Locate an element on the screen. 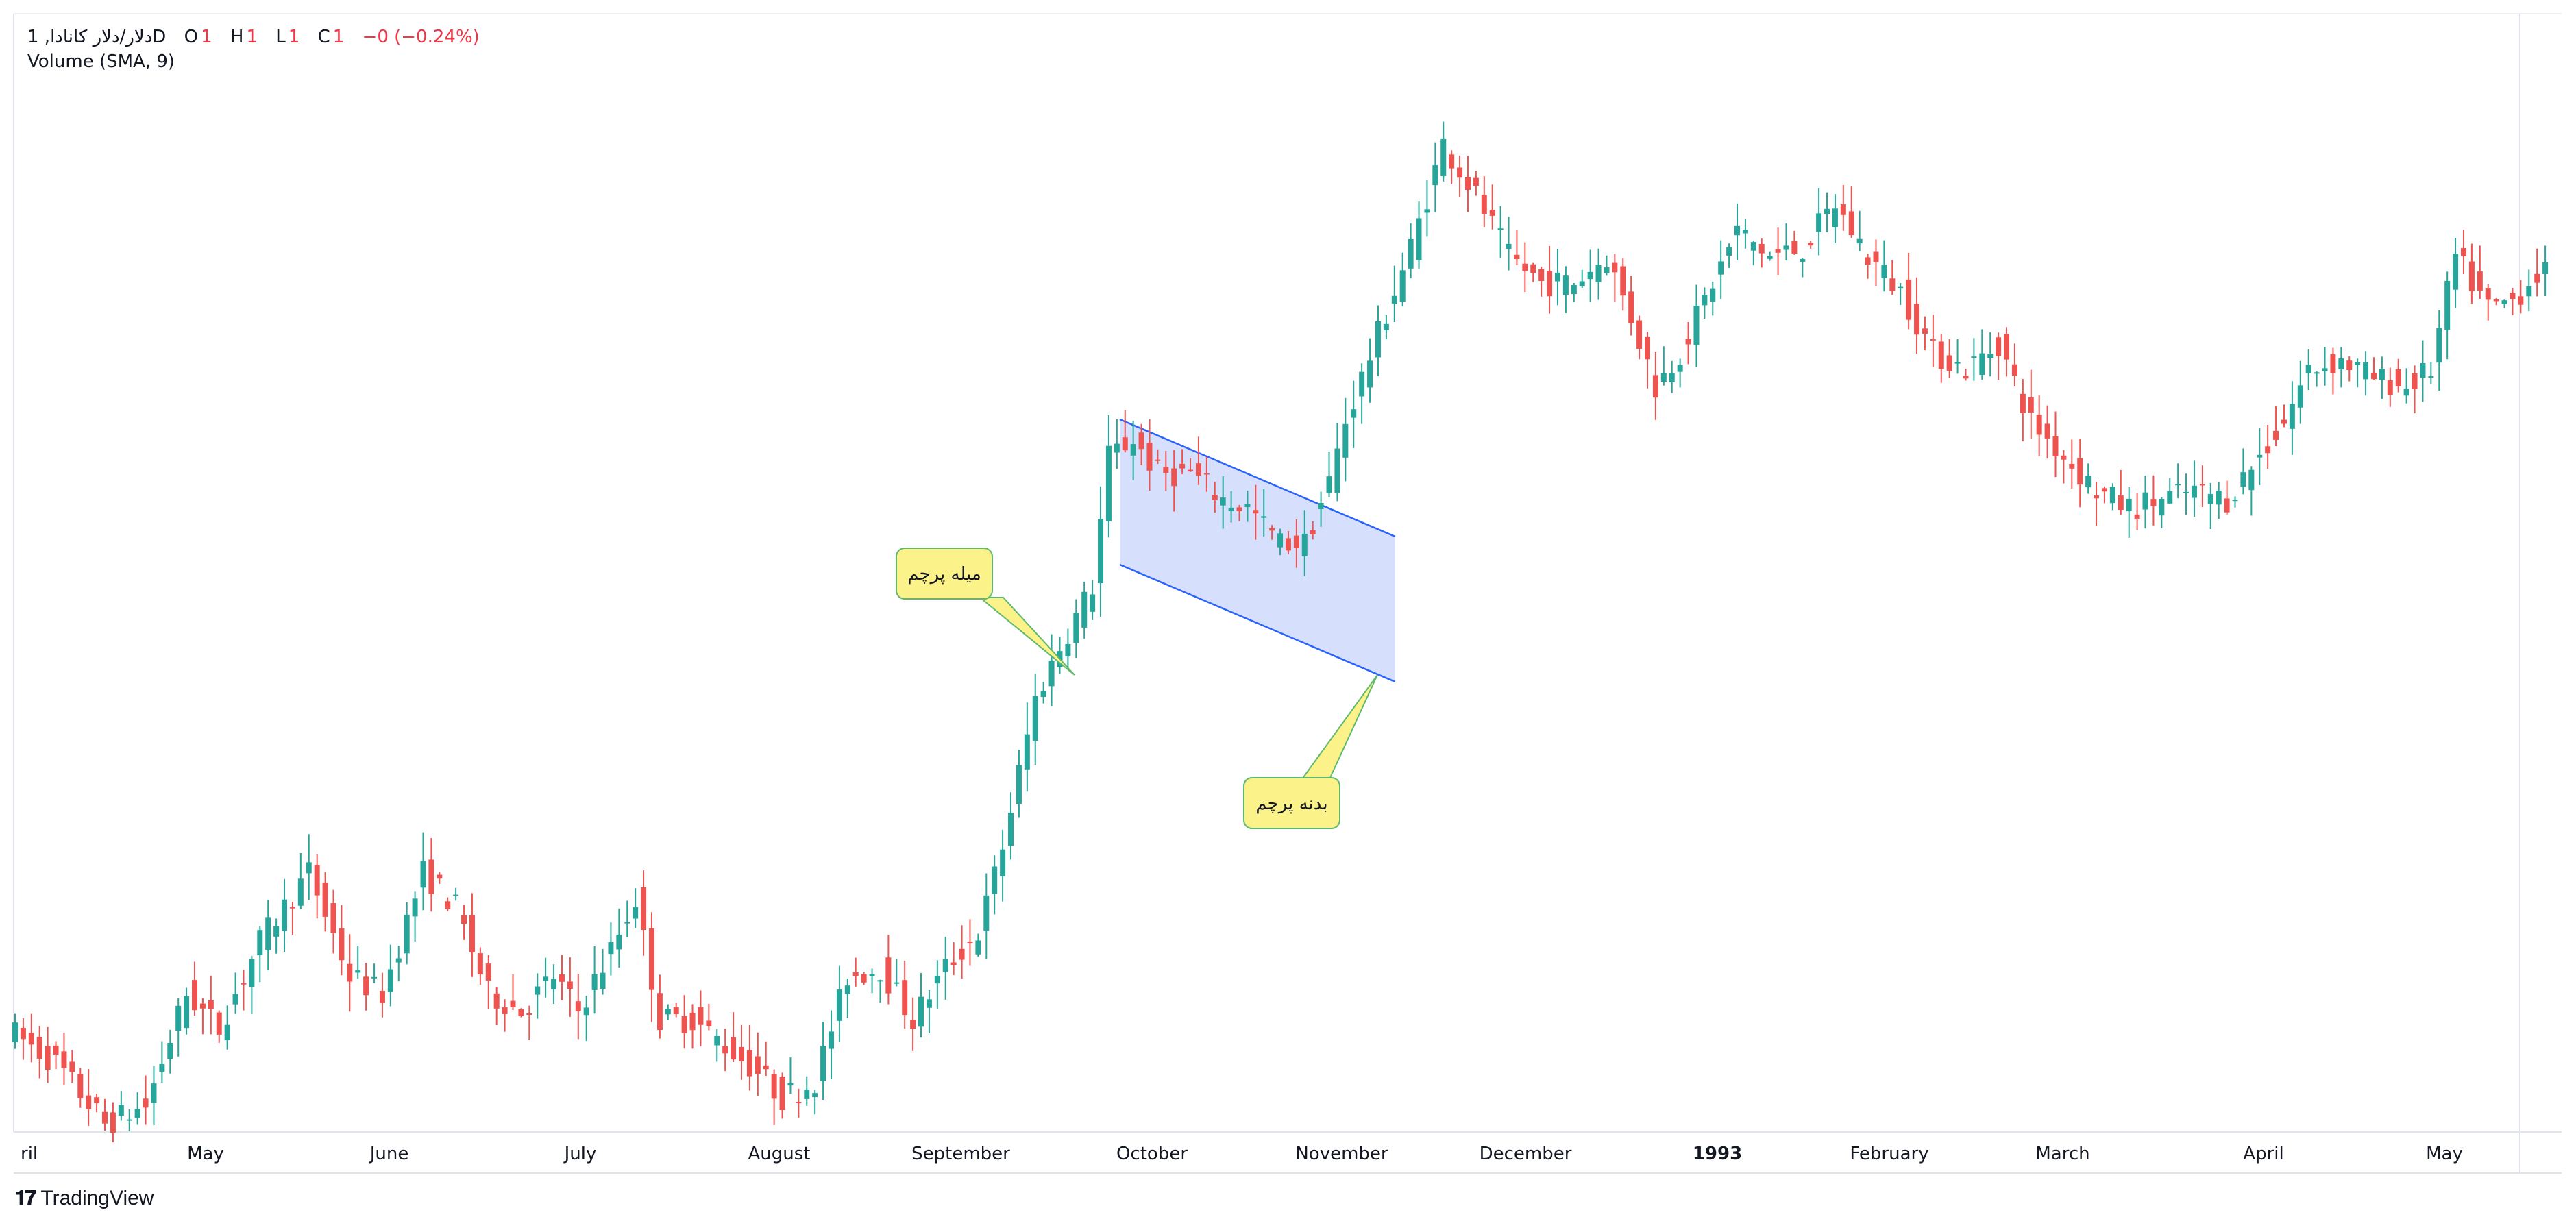 This screenshot has width=2576, height=1230. flag-upper-line is located at coordinates (1258, 478).